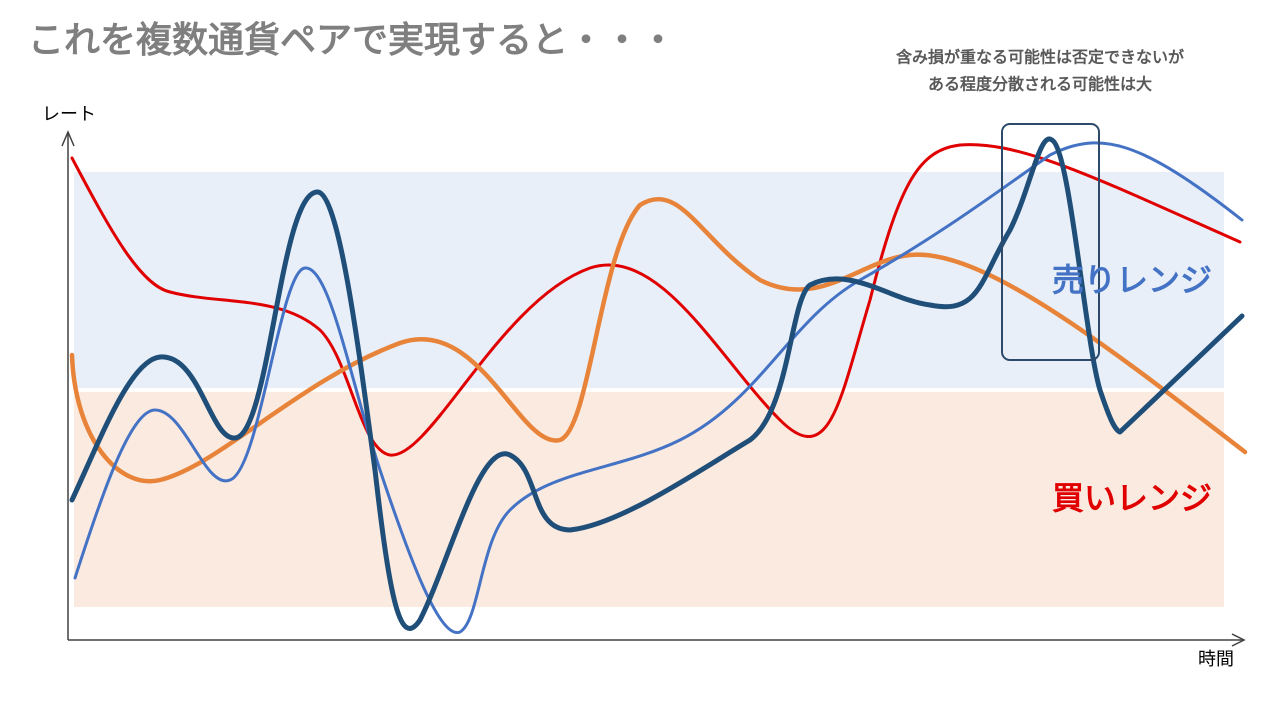 The width and height of the screenshot is (1280, 720). What do you see at coordinates (352, 40) in the screenshot?
I see `slide-title: これを複数通貨ペアで実現すると・・・` at bounding box center [352, 40].